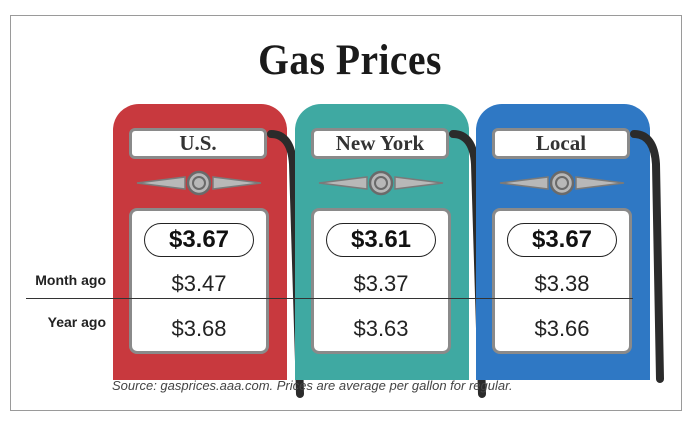  What do you see at coordinates (380, 143) in the screenshot?
I see `pump-name-plate: New York` at bounding box center [380, 143].